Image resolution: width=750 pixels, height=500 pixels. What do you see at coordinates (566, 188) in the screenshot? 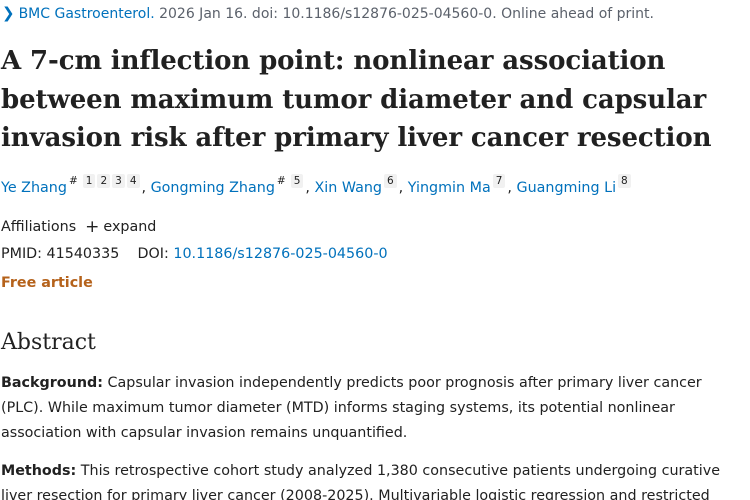
I see `author-link: Guangming Li` at bounding box center [566, 188].